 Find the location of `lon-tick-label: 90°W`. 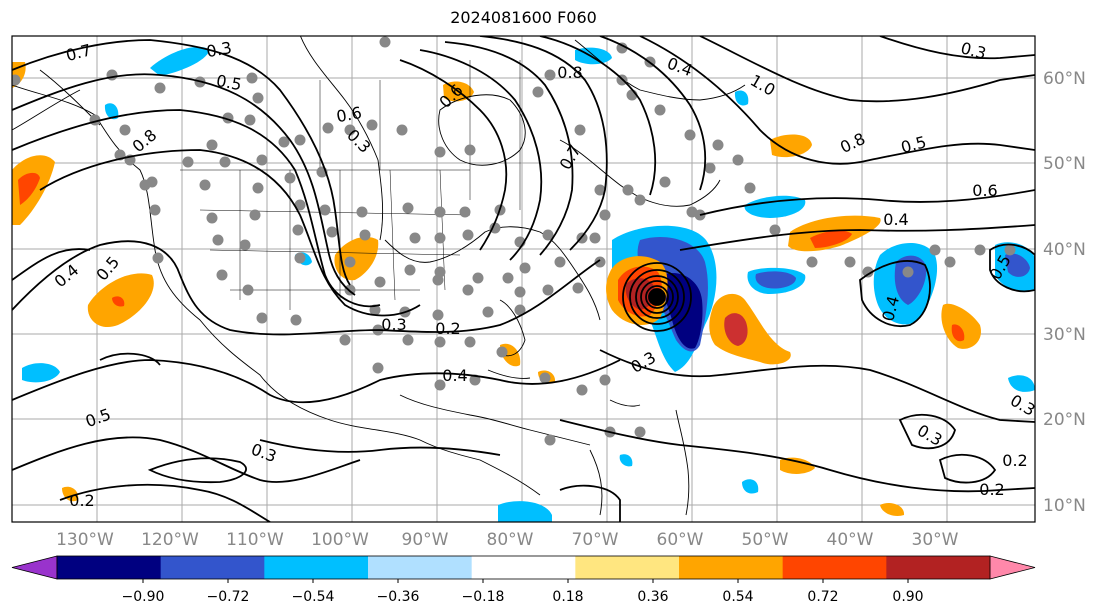

lon-tick-label: 90°W is located at coordinates (425, 540).